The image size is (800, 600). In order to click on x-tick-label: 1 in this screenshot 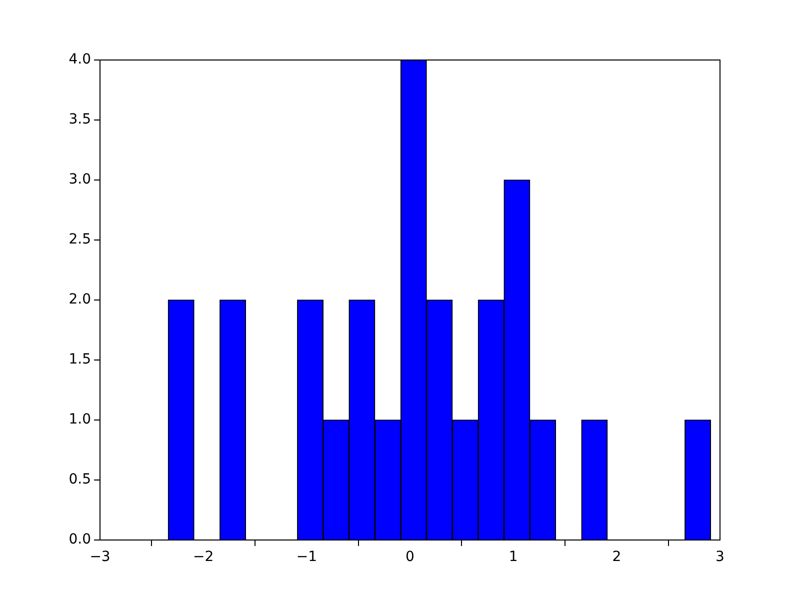, I will do `click(513, 557)`.